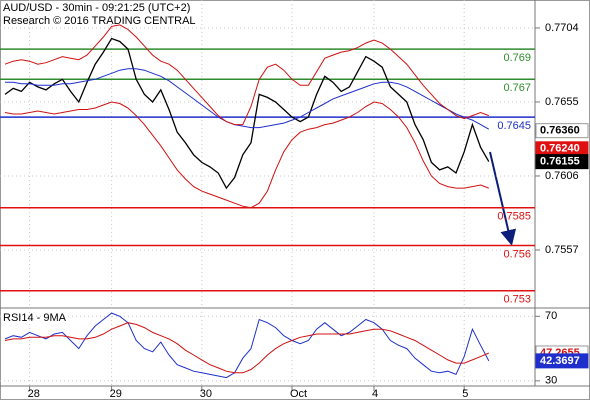  Describe the element at coordinates (551, 316) in the screenshot. I see `y-tick-label: 70` at that location.